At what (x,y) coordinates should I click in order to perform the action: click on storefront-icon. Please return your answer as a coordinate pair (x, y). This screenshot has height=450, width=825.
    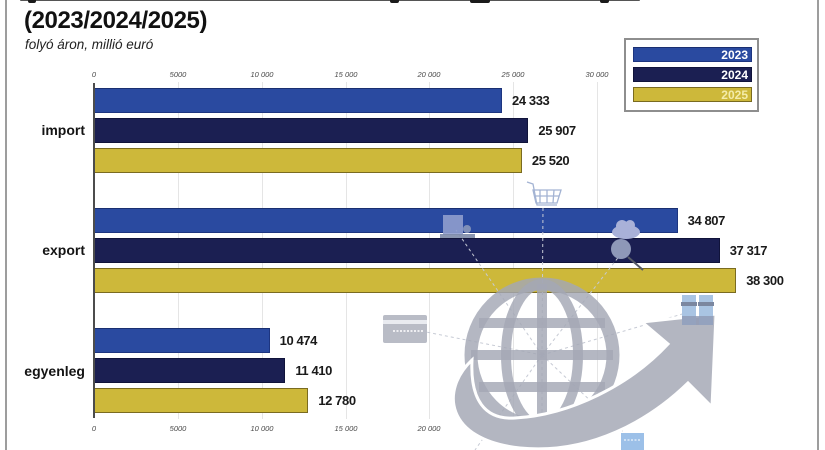
    Looking at the image, I should click on (632, 441).